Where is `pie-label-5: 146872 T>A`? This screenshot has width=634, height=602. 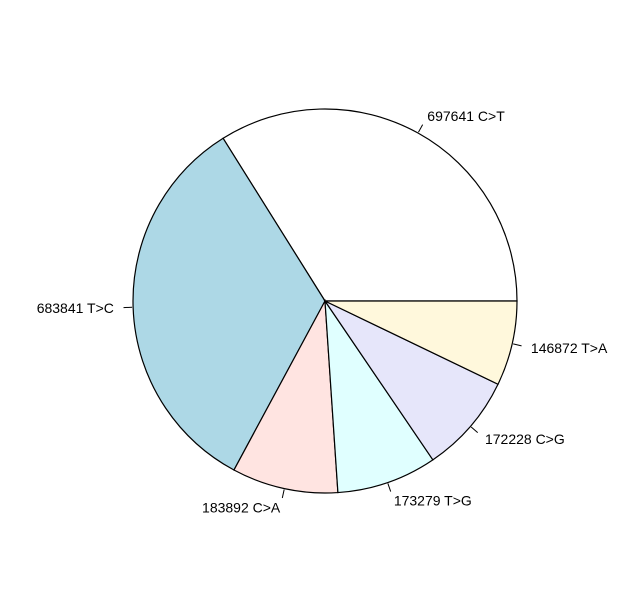
pie-label-5: 146872 T>A is located at coordinates (569, 348).